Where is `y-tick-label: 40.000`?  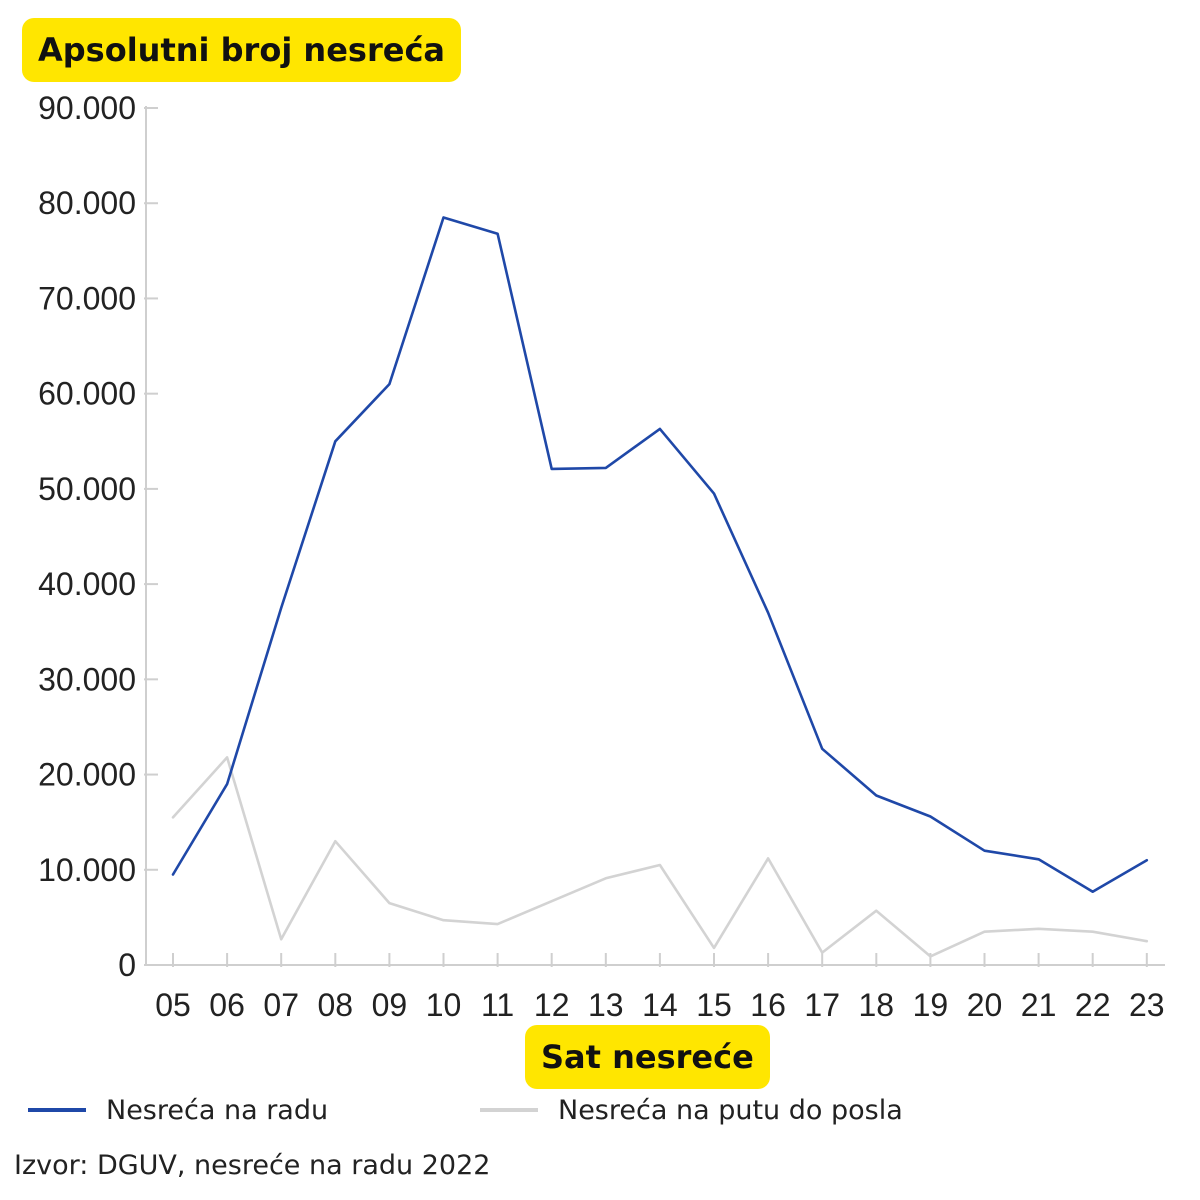 y-tick-label: 40.000 is located at coordinates (87, 584).